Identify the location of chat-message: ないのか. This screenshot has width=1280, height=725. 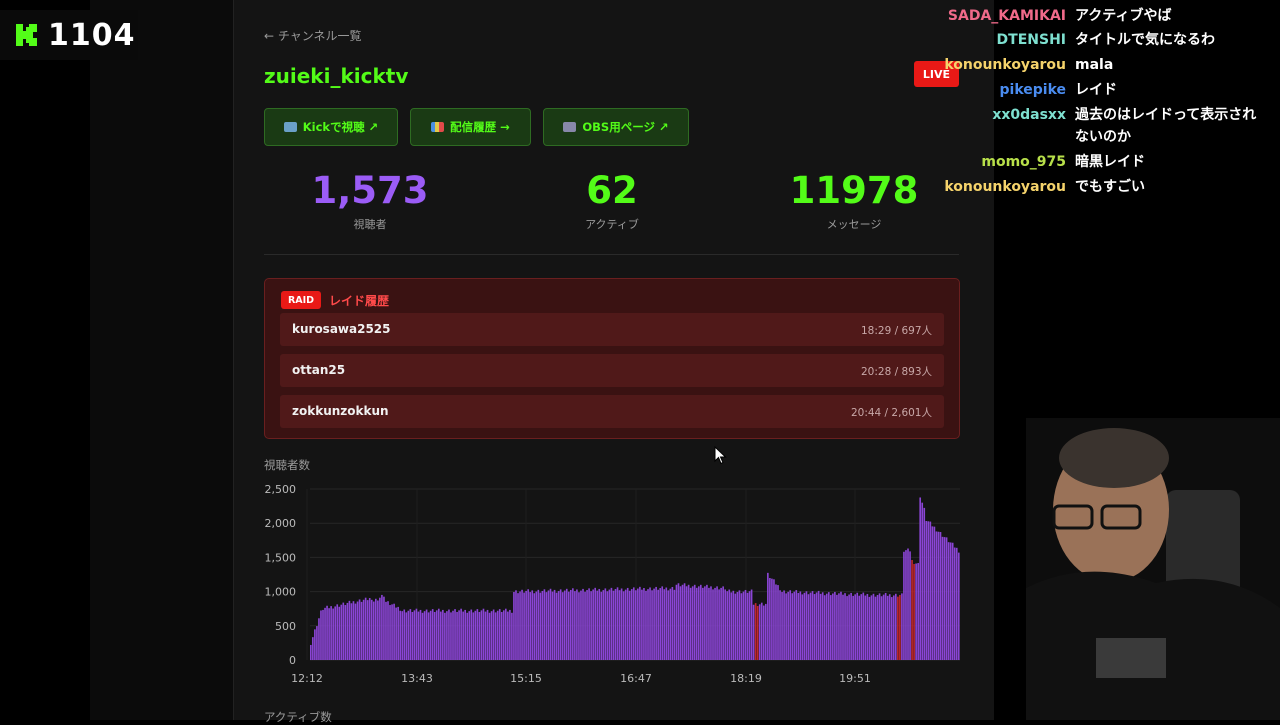
(1103, 137).